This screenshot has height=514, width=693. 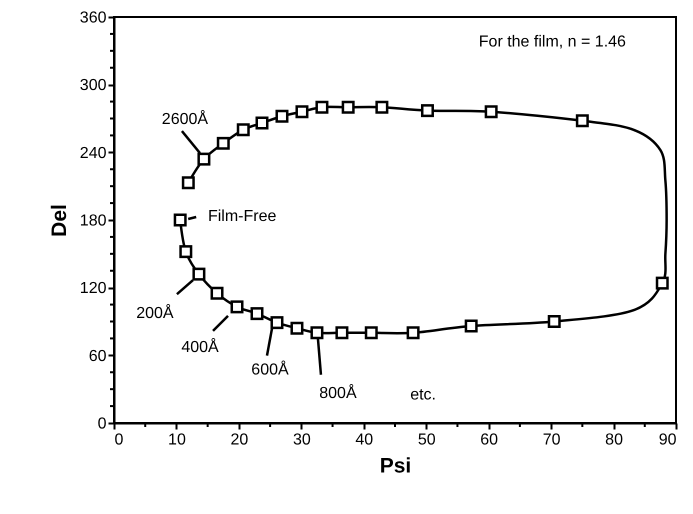 What do you see at coordinates (119, 440) in the screenshot?
I see `x-tick-label: 0` at bounding box center [119, 440].